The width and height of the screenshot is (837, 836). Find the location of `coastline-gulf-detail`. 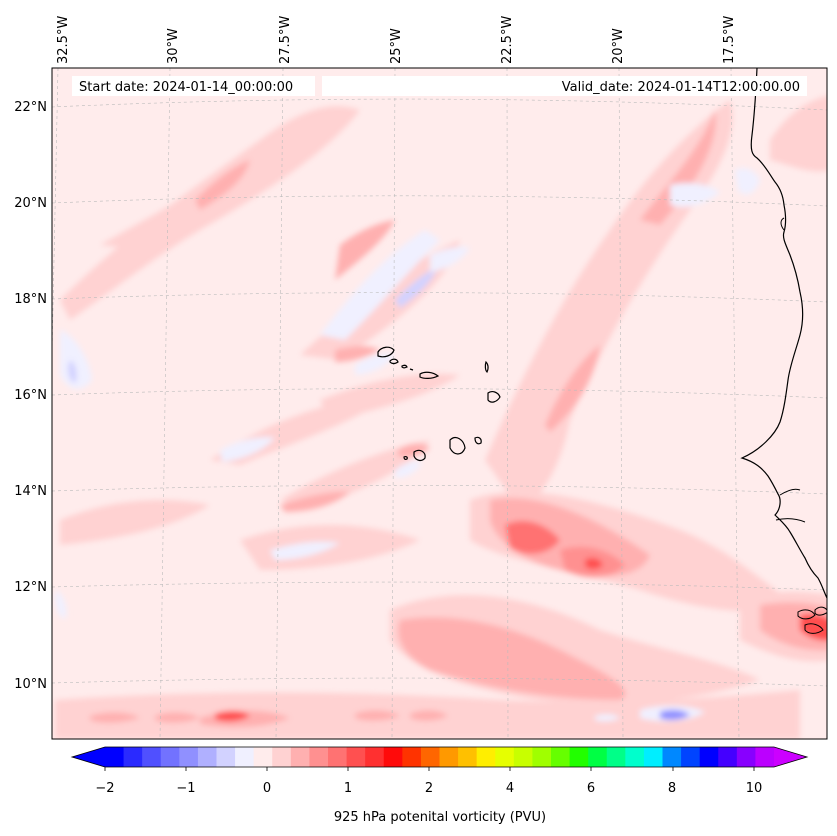

coastline-gulf-detail is located at coordinates (790, 356).